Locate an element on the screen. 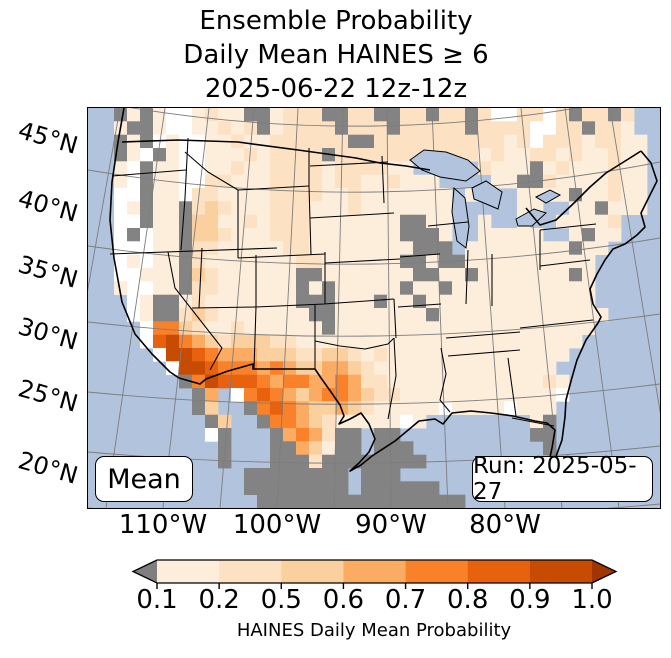  graticule-parallel is located at coordinates (374, 177).